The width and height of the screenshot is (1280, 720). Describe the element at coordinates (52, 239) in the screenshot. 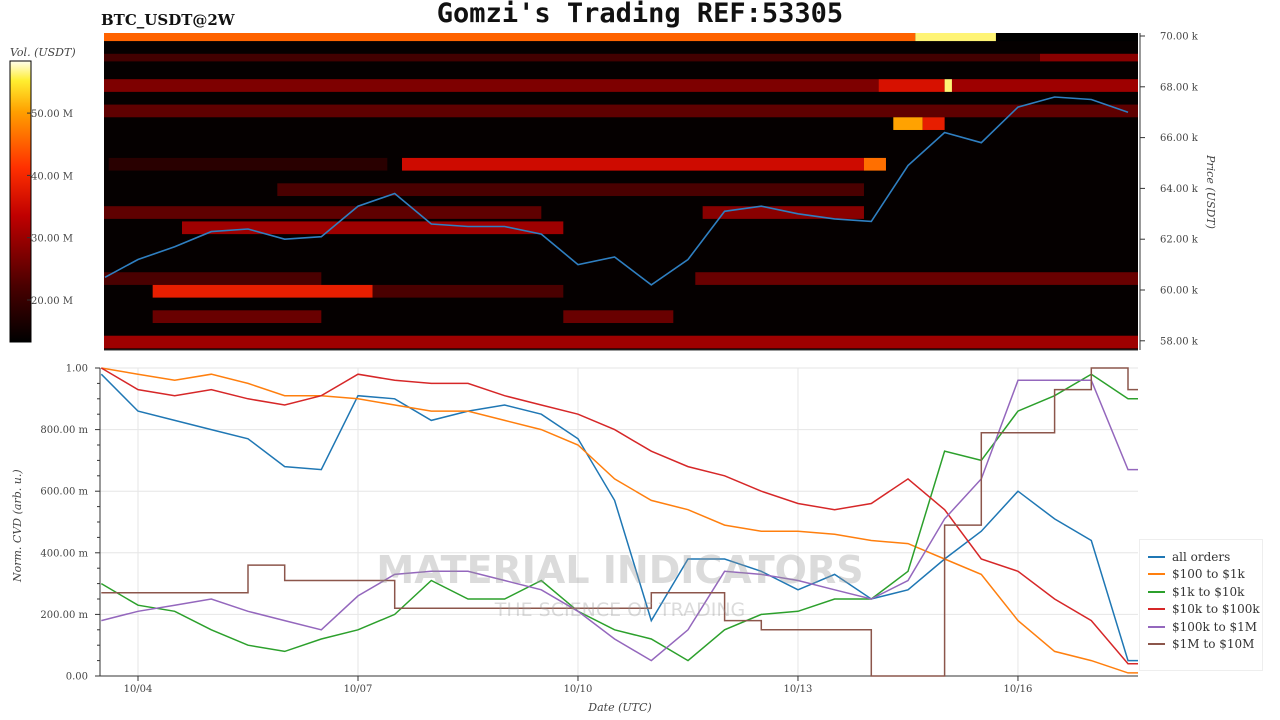

I see `colorbar-tick-label: 30.00 M` at that location.